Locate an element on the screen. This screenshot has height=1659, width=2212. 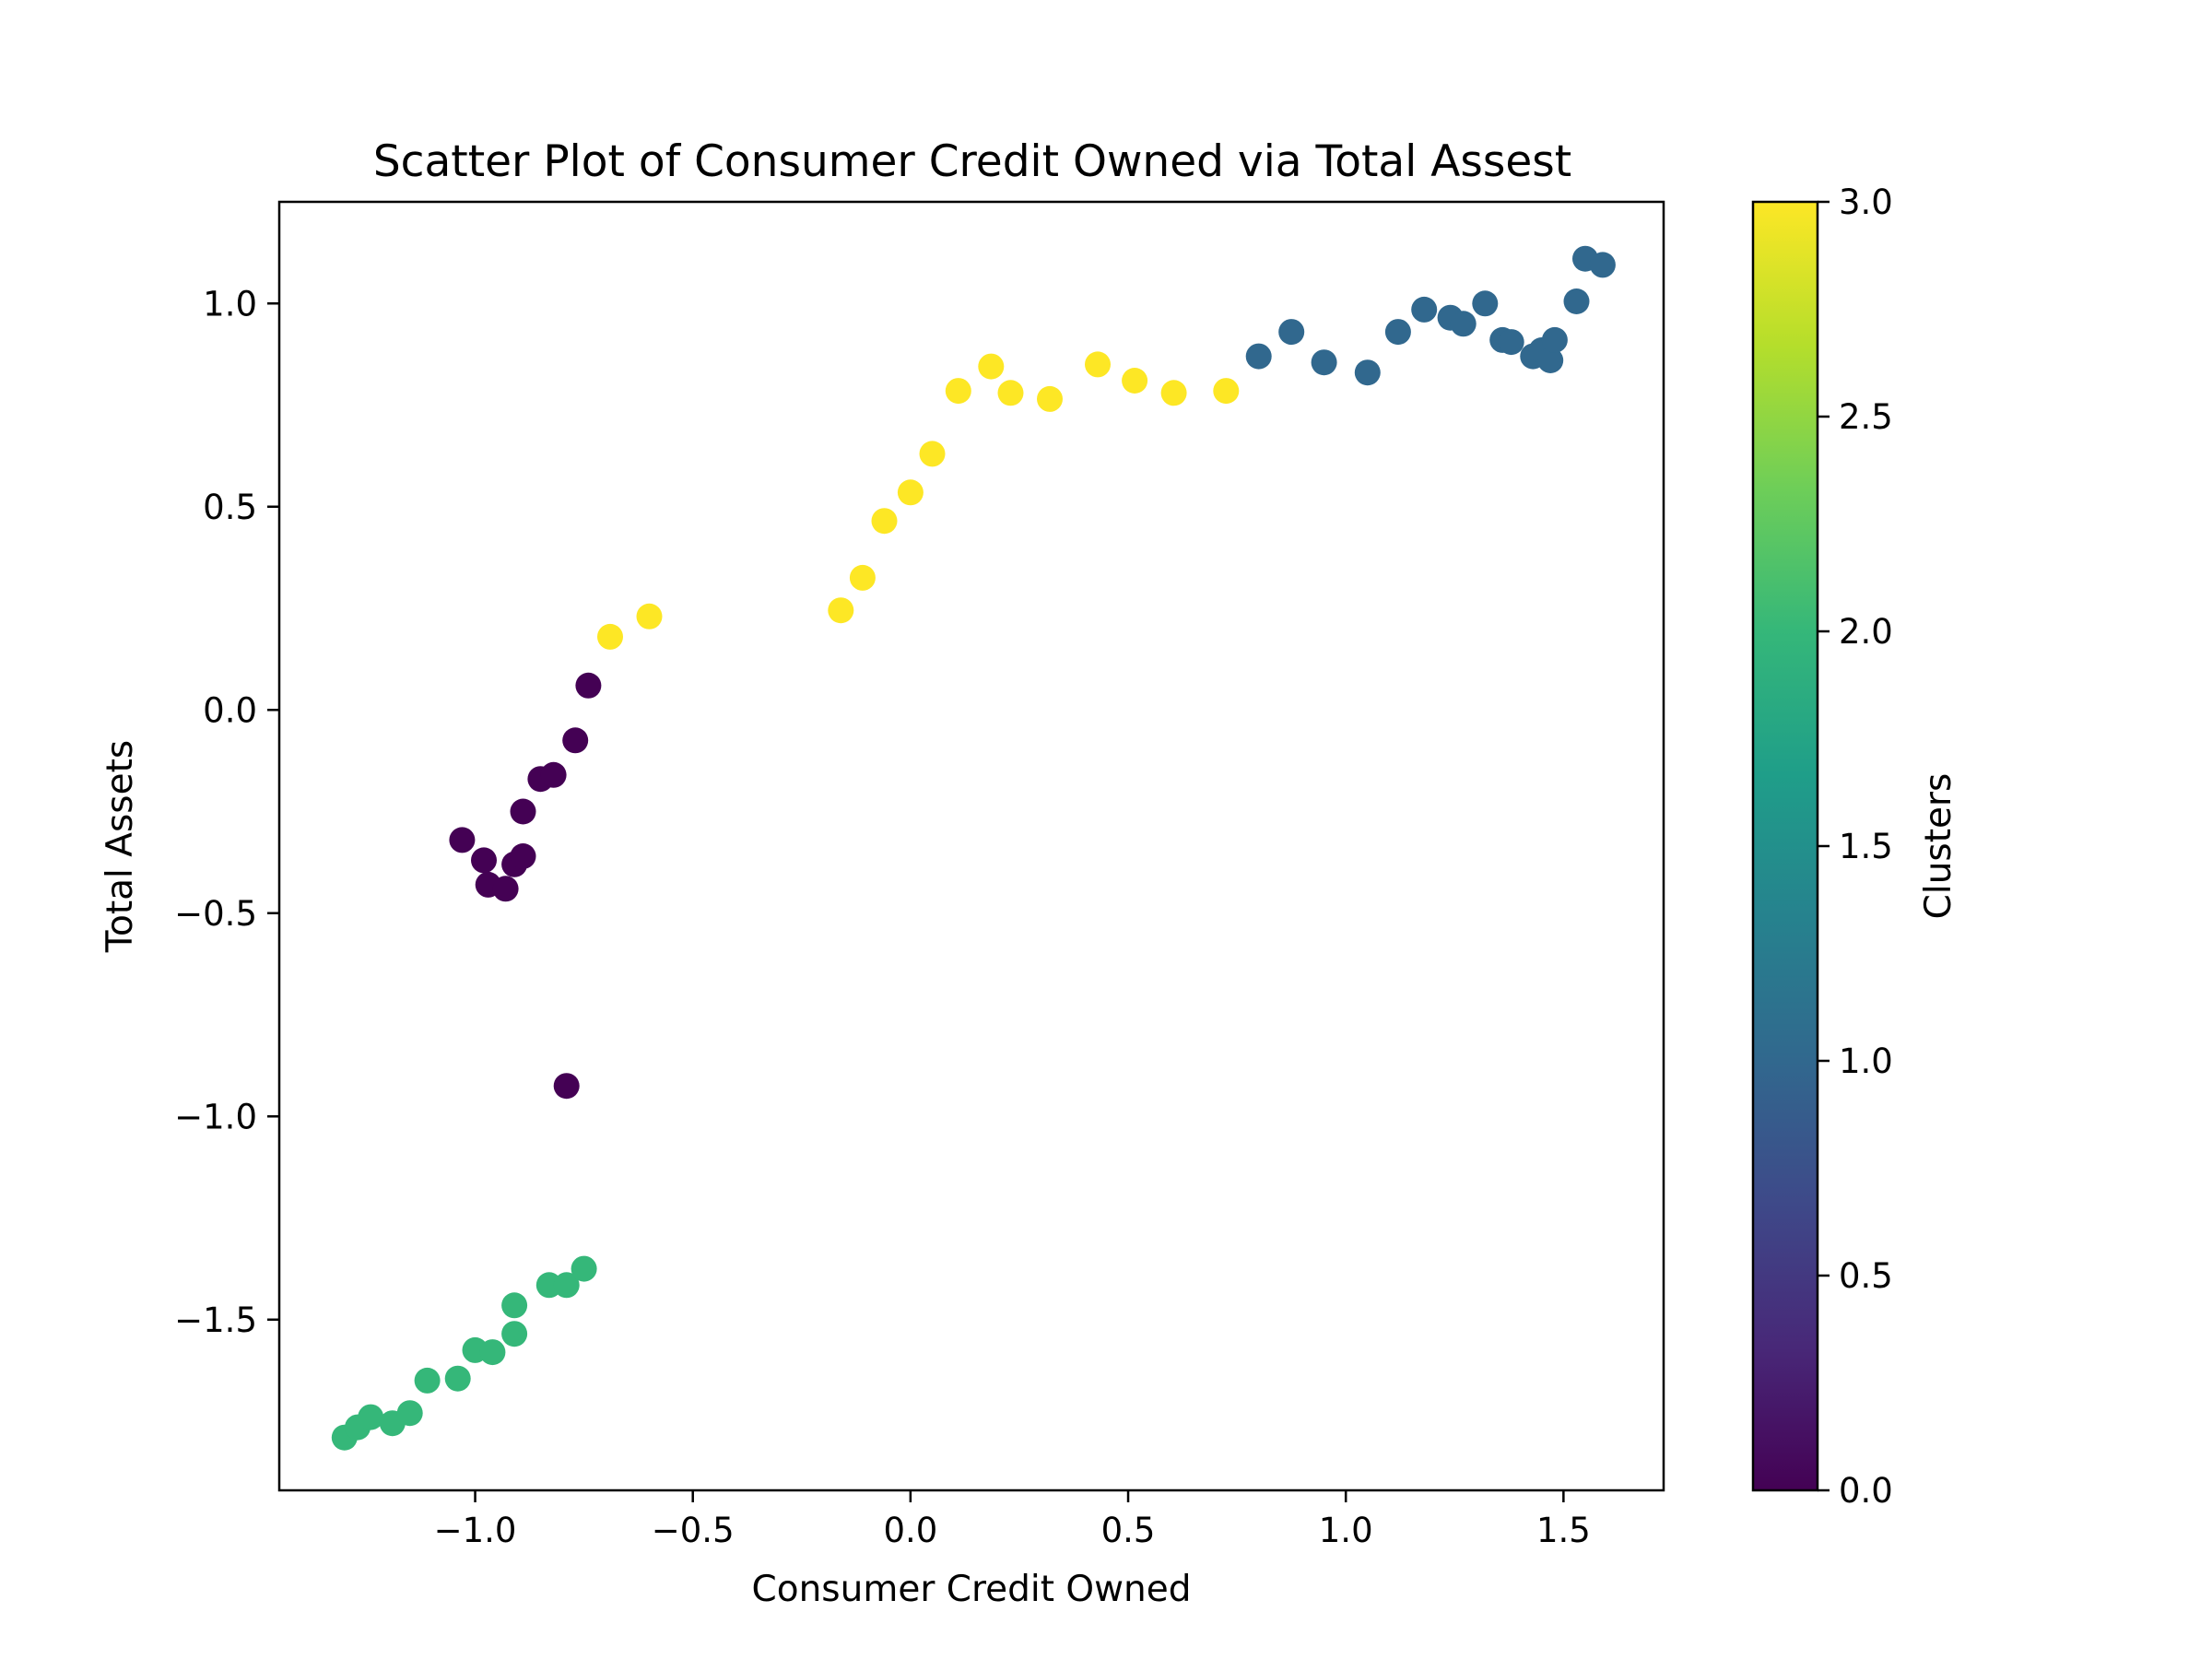
x-axis-label: Consumer Credit Owned is located at coordinates (971, 1589).